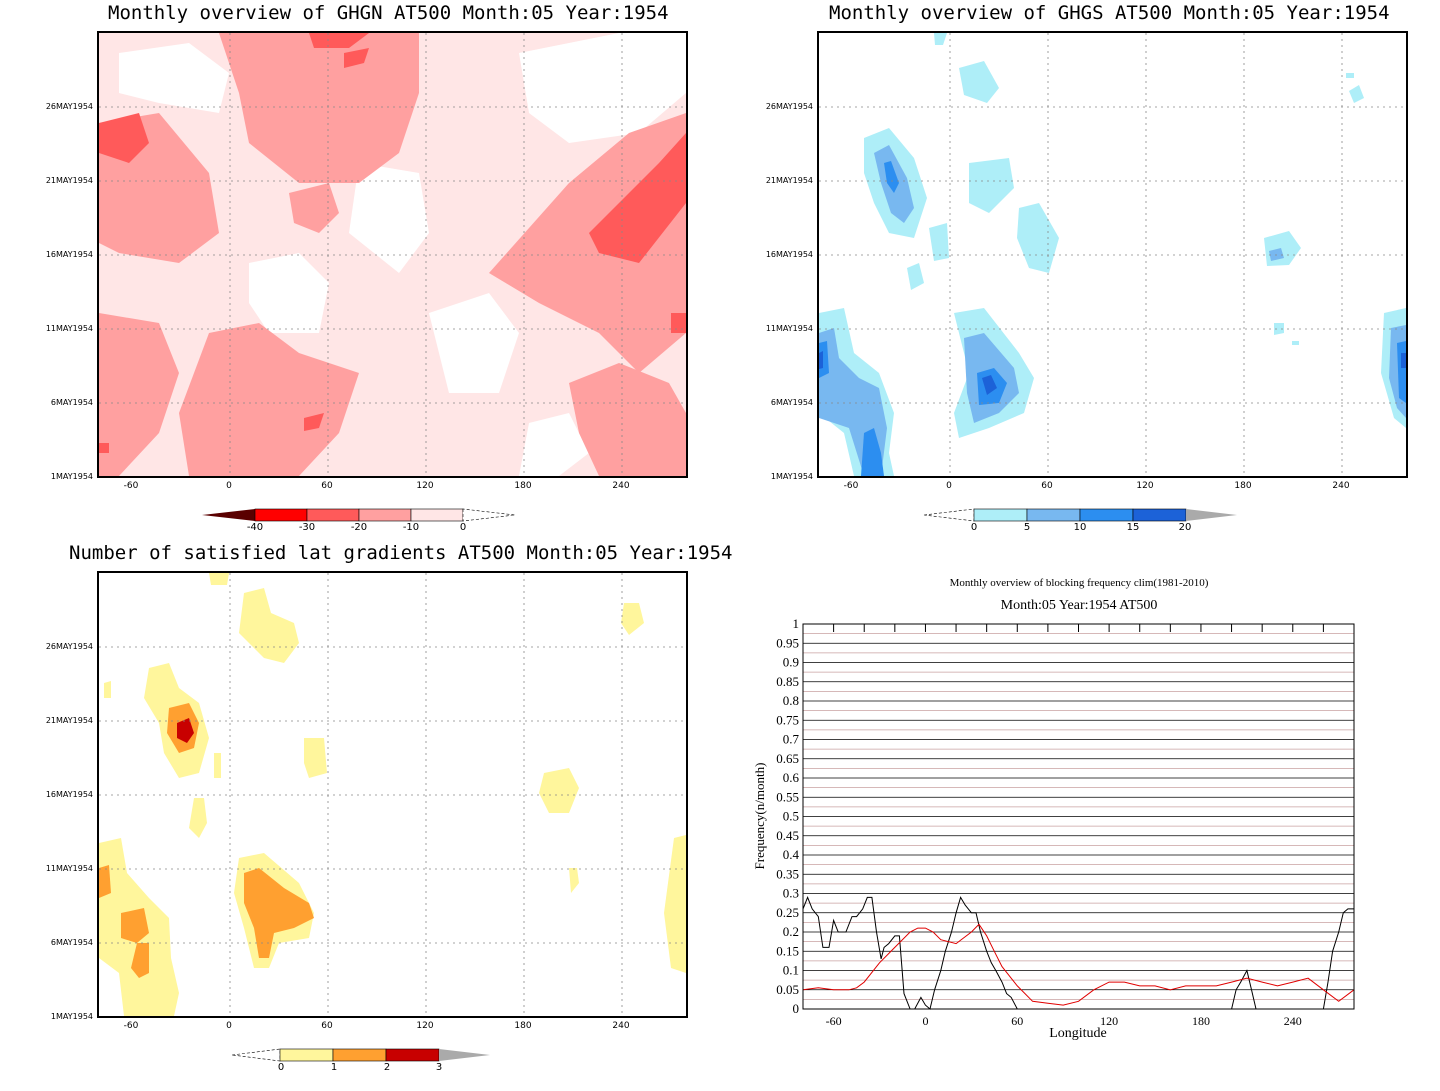  Describe the element at coordinates (281, 1067) in the screenshot. I see `latgrad-cbar-label: 0` at that location.